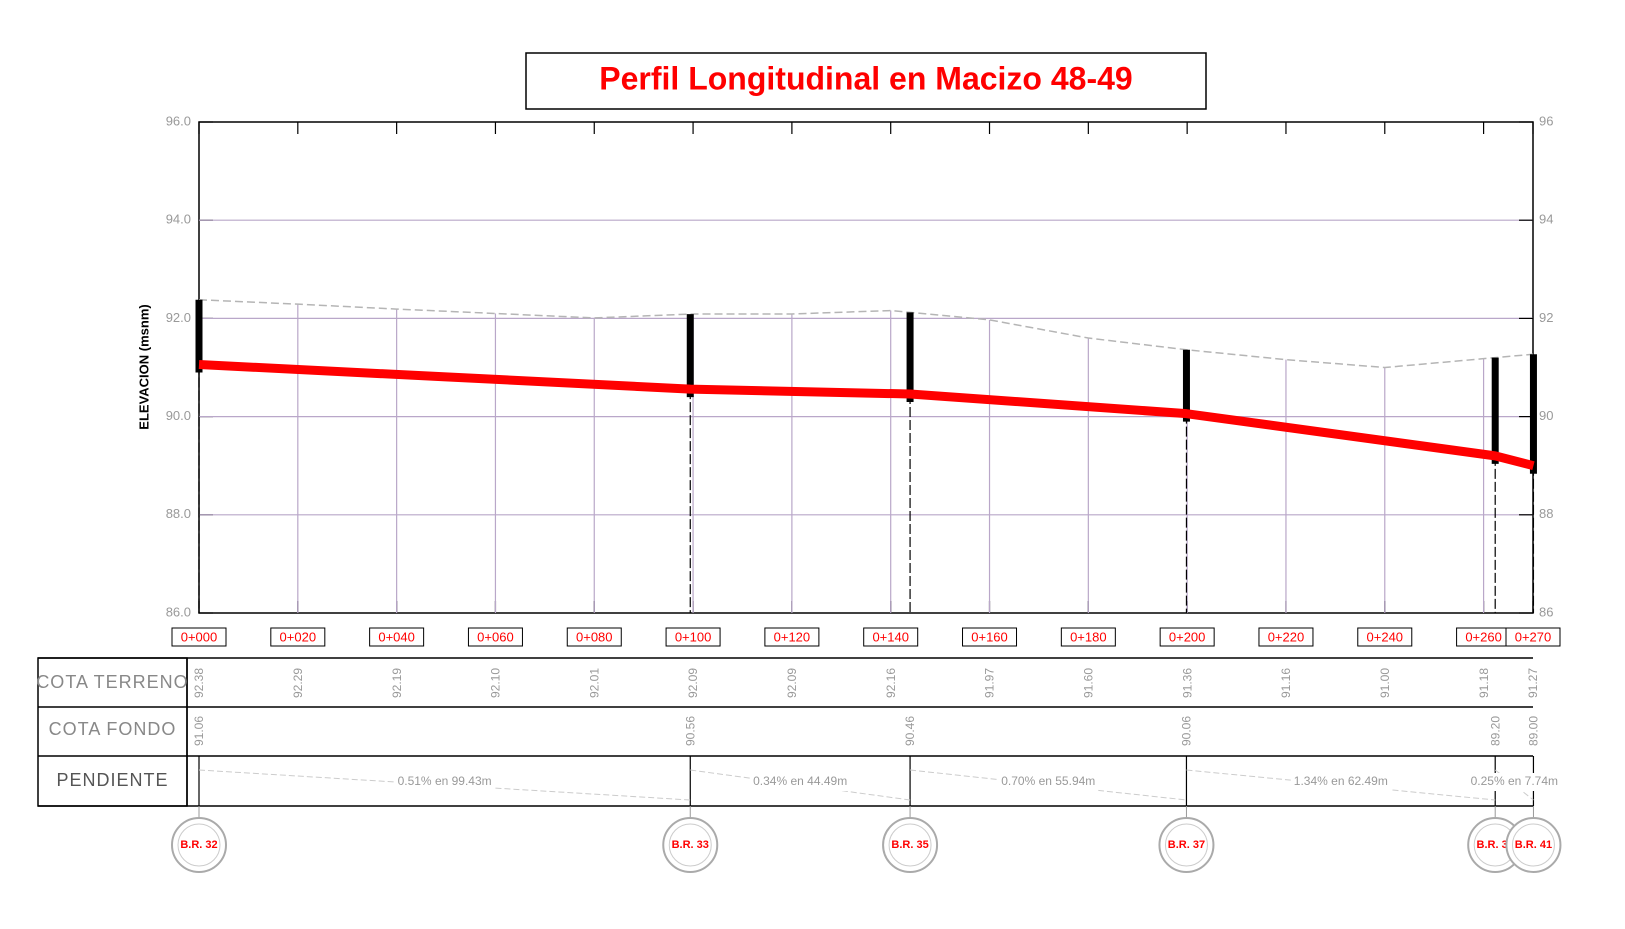 This screenshot has height=929, width=1625. Describe the element at coordinates (199, 683) in the screenshot. I see `terrain-value: 92.38` at that location.